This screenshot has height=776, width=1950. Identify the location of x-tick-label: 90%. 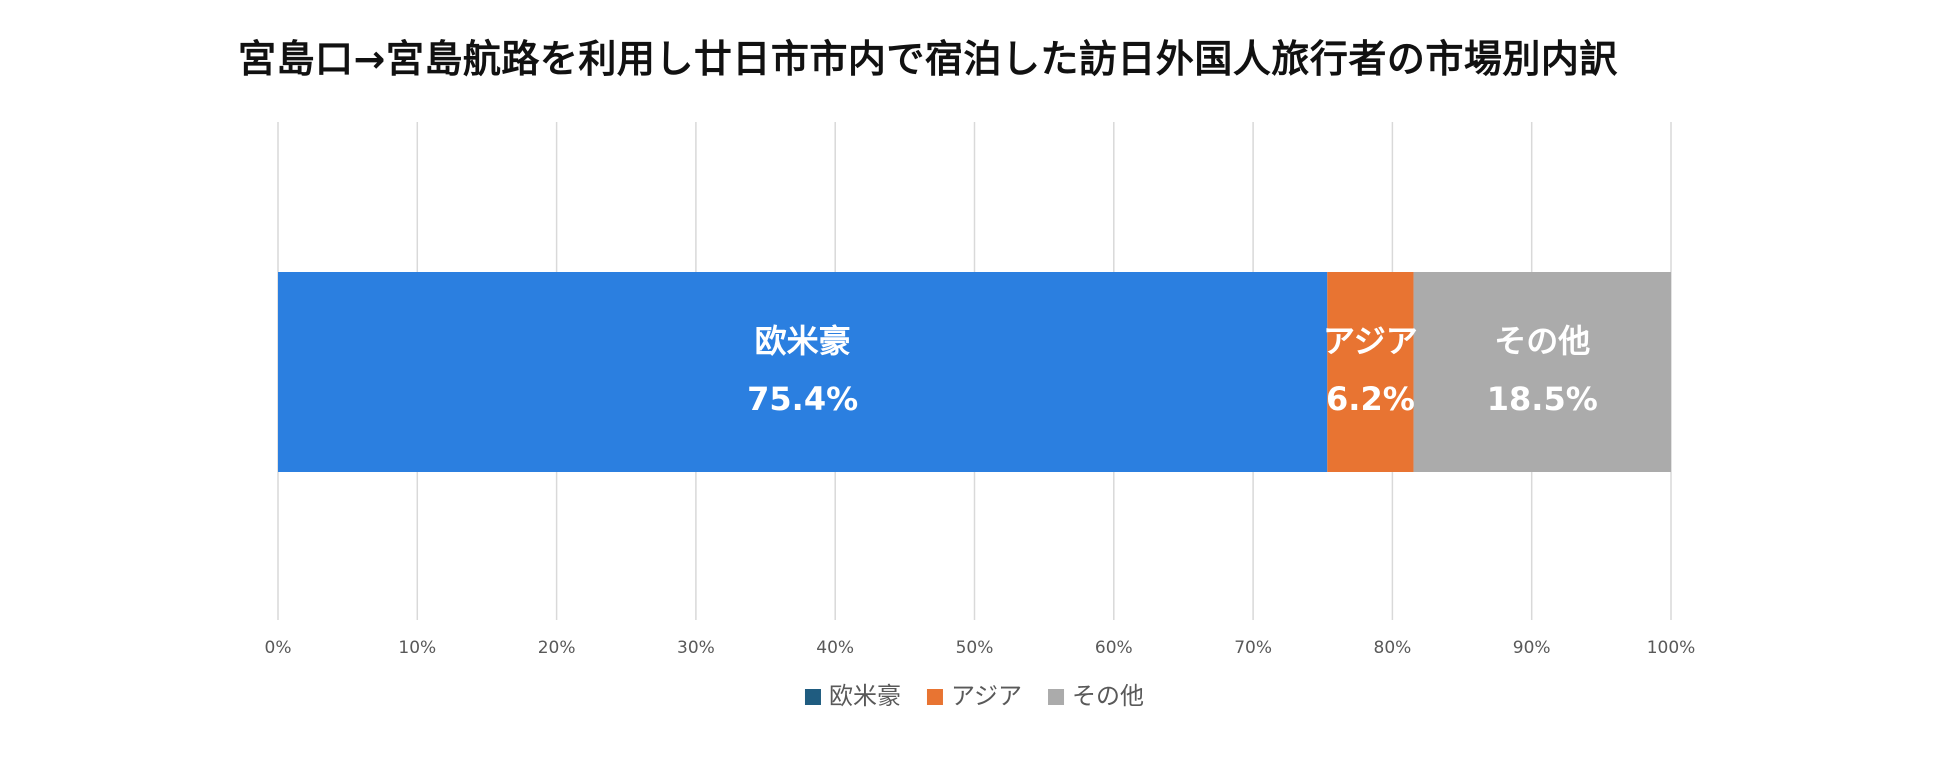
(1532, 648).